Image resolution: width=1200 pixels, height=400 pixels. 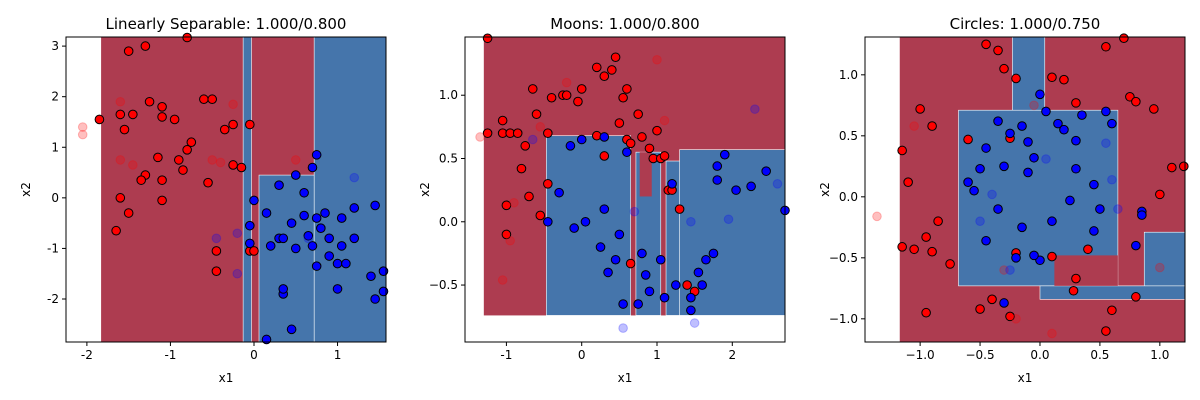 I want to click on x-tick-label: −1.0, so click(x=920, y=355).